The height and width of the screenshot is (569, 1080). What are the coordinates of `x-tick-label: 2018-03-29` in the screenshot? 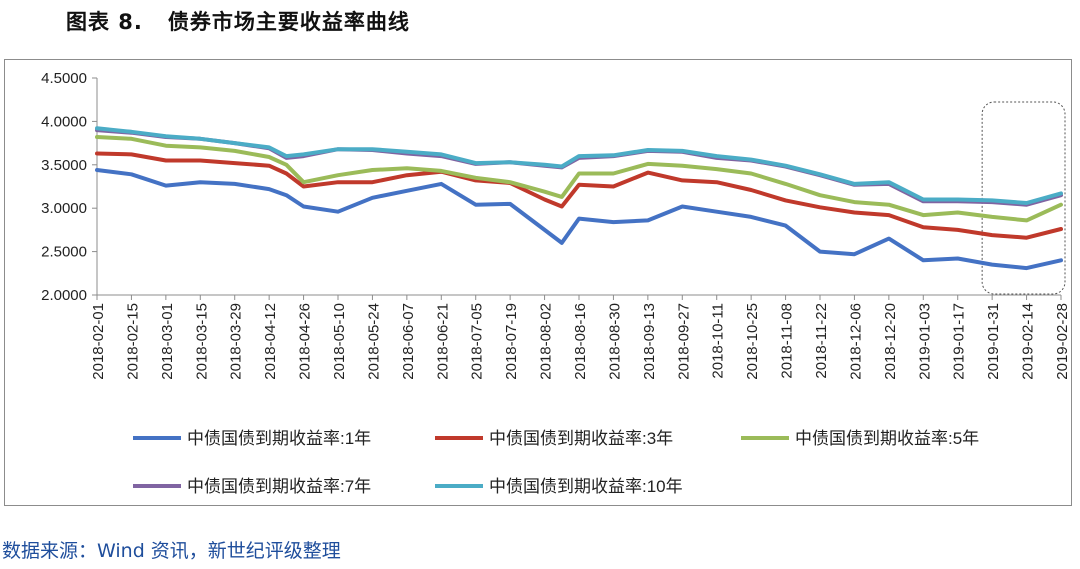 It's located at (236, 341).